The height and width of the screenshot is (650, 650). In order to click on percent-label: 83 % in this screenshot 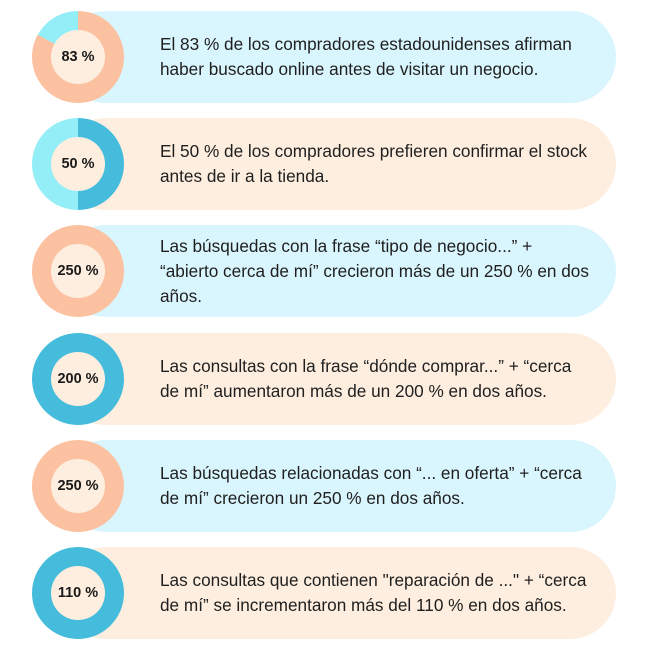, I will do `click(78, 57)`.